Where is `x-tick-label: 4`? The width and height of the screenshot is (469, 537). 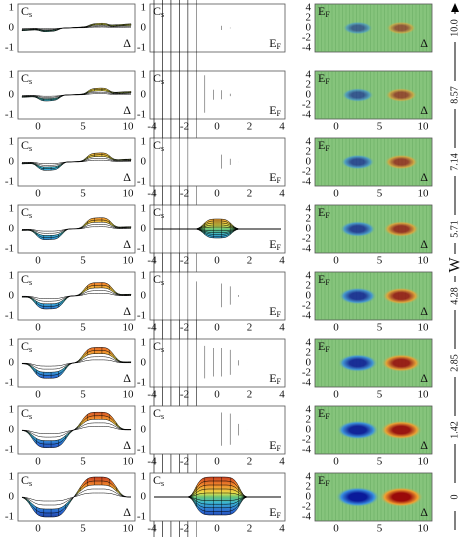 x-tick-label: 4 is located at coordinates (282, 328).